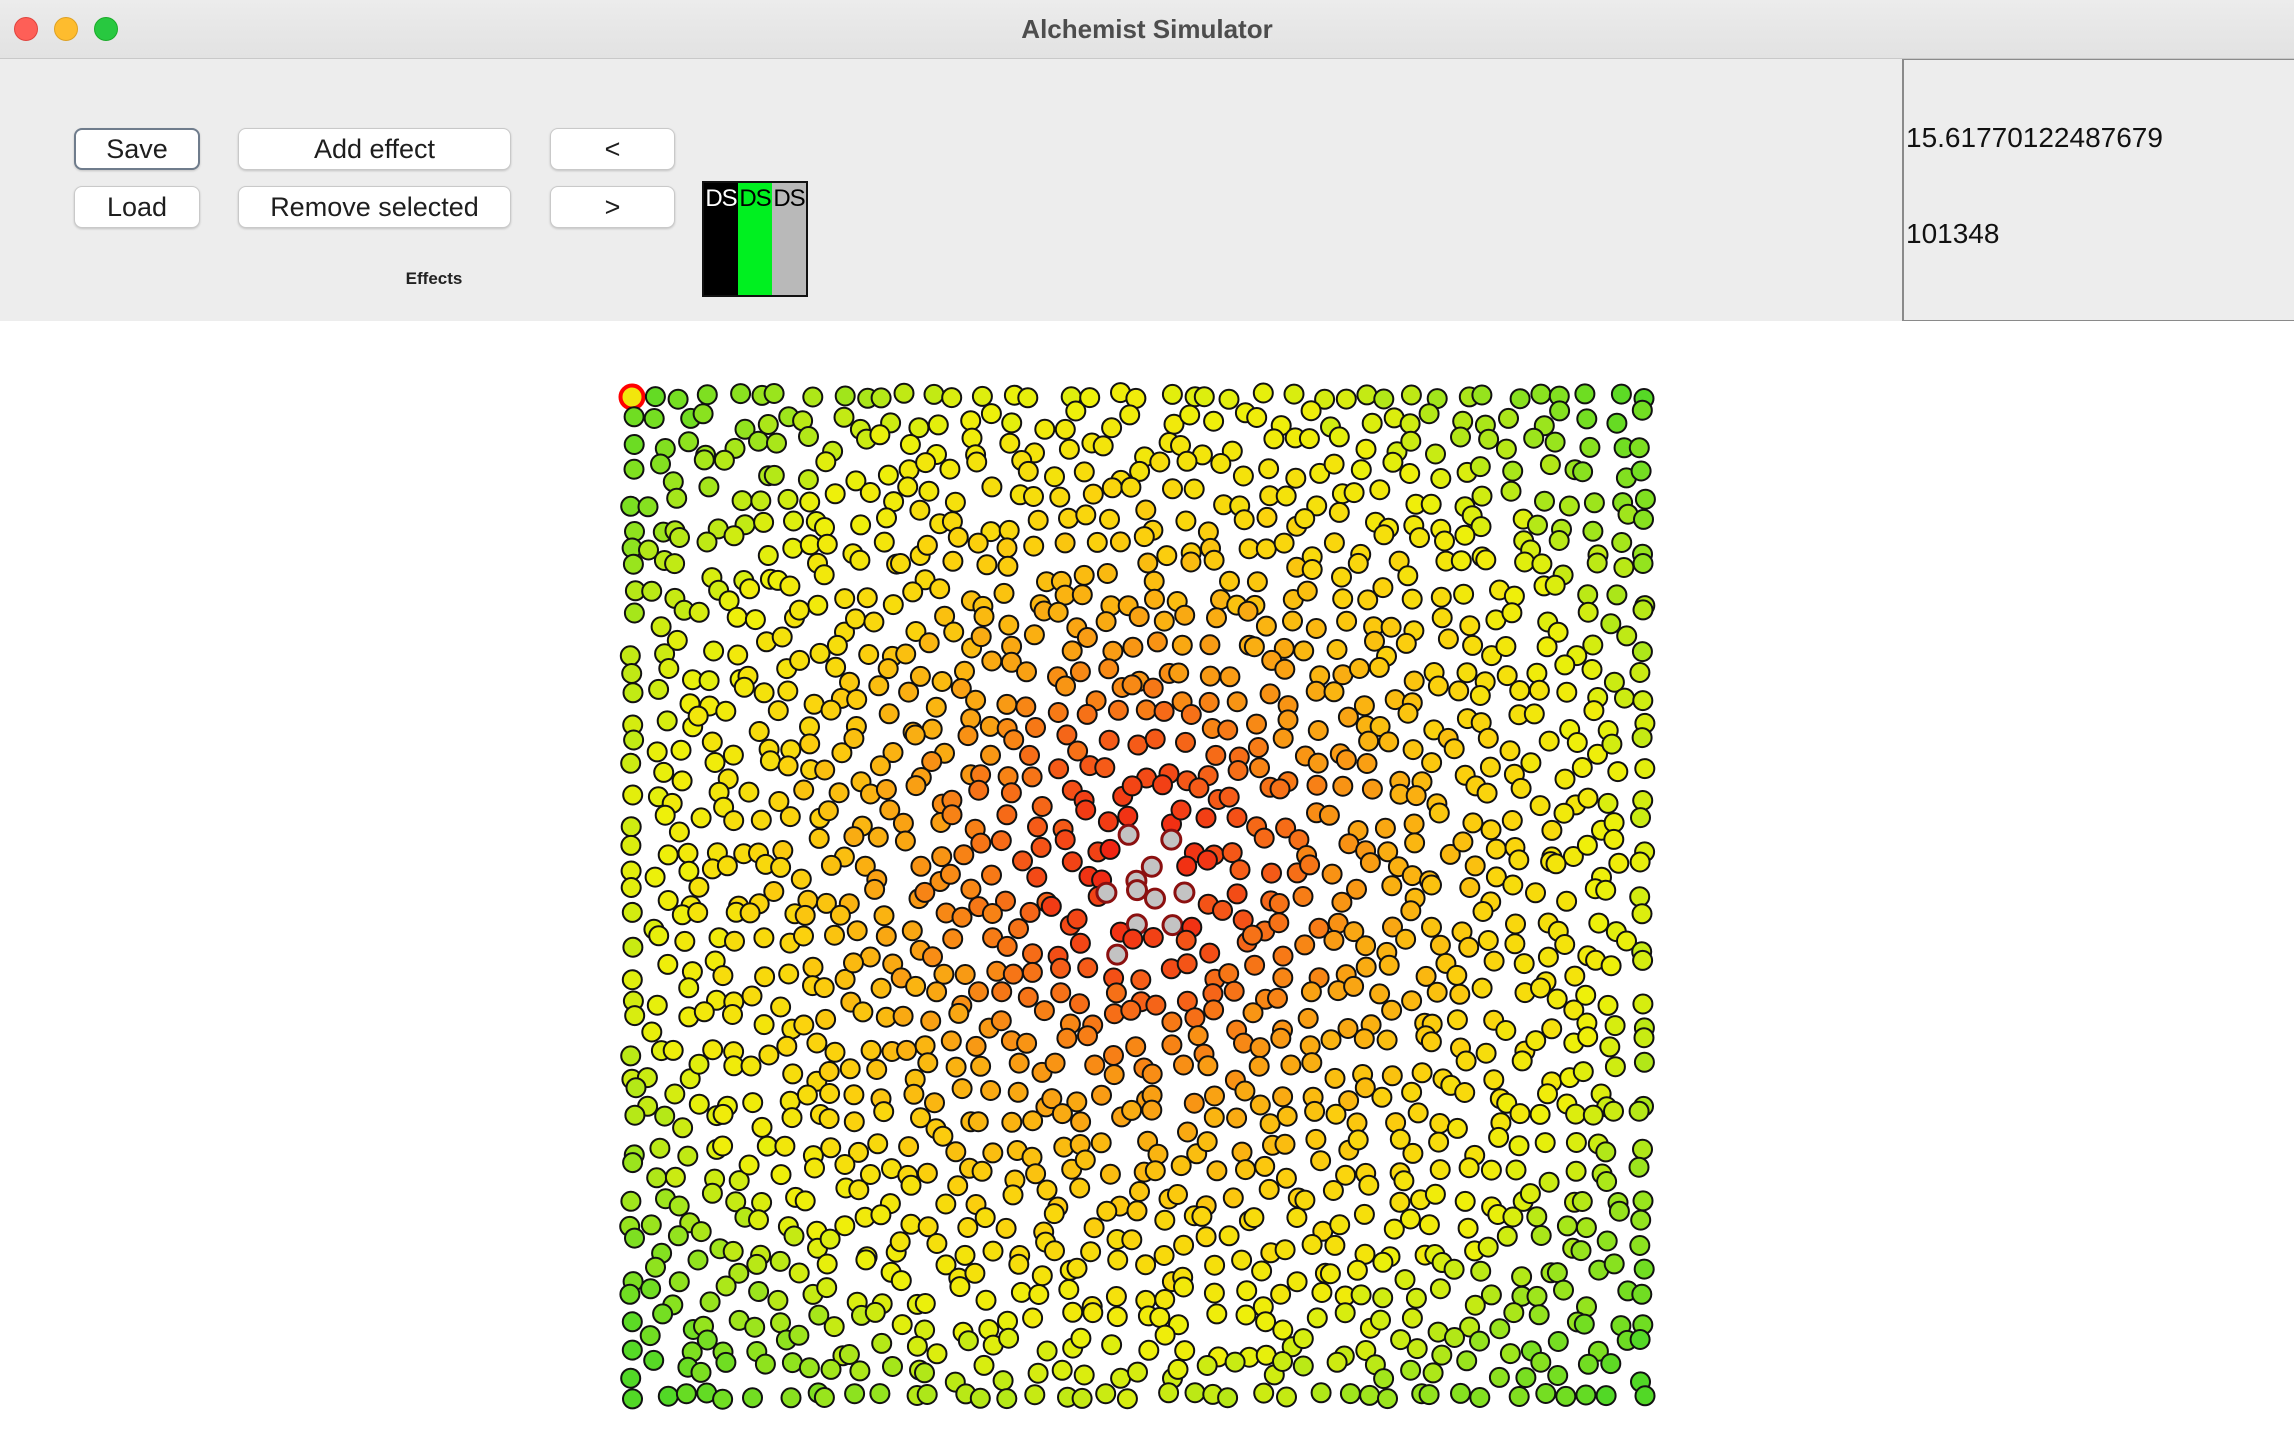 Image resolution: width=2294 pixels, height=1436 pixels. I want to click on effect-color-black: DS, so click(721, 239).